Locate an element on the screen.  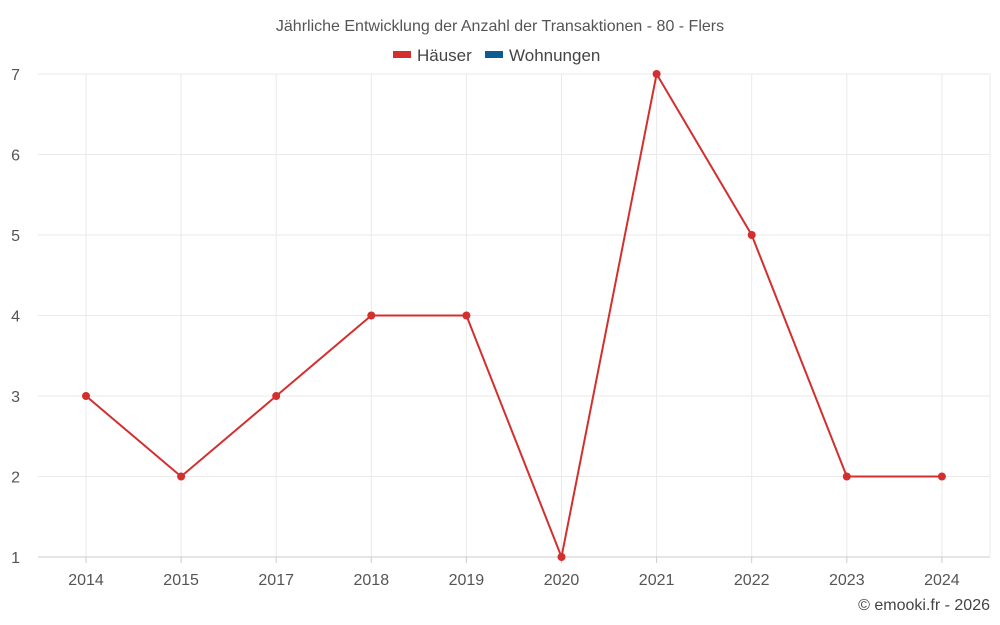
legend-label-wohnungen: Wohnungen is located at coordinates (554, 55).